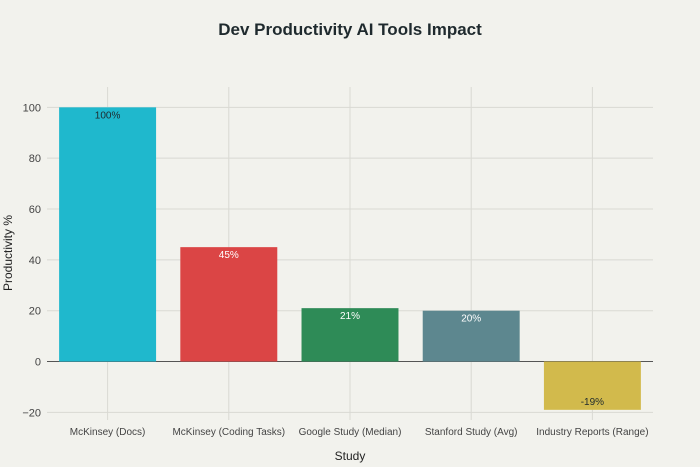 The height and width of the screenshot is (467, 700). I want to click on data-label: 100%, so click(108, 115).